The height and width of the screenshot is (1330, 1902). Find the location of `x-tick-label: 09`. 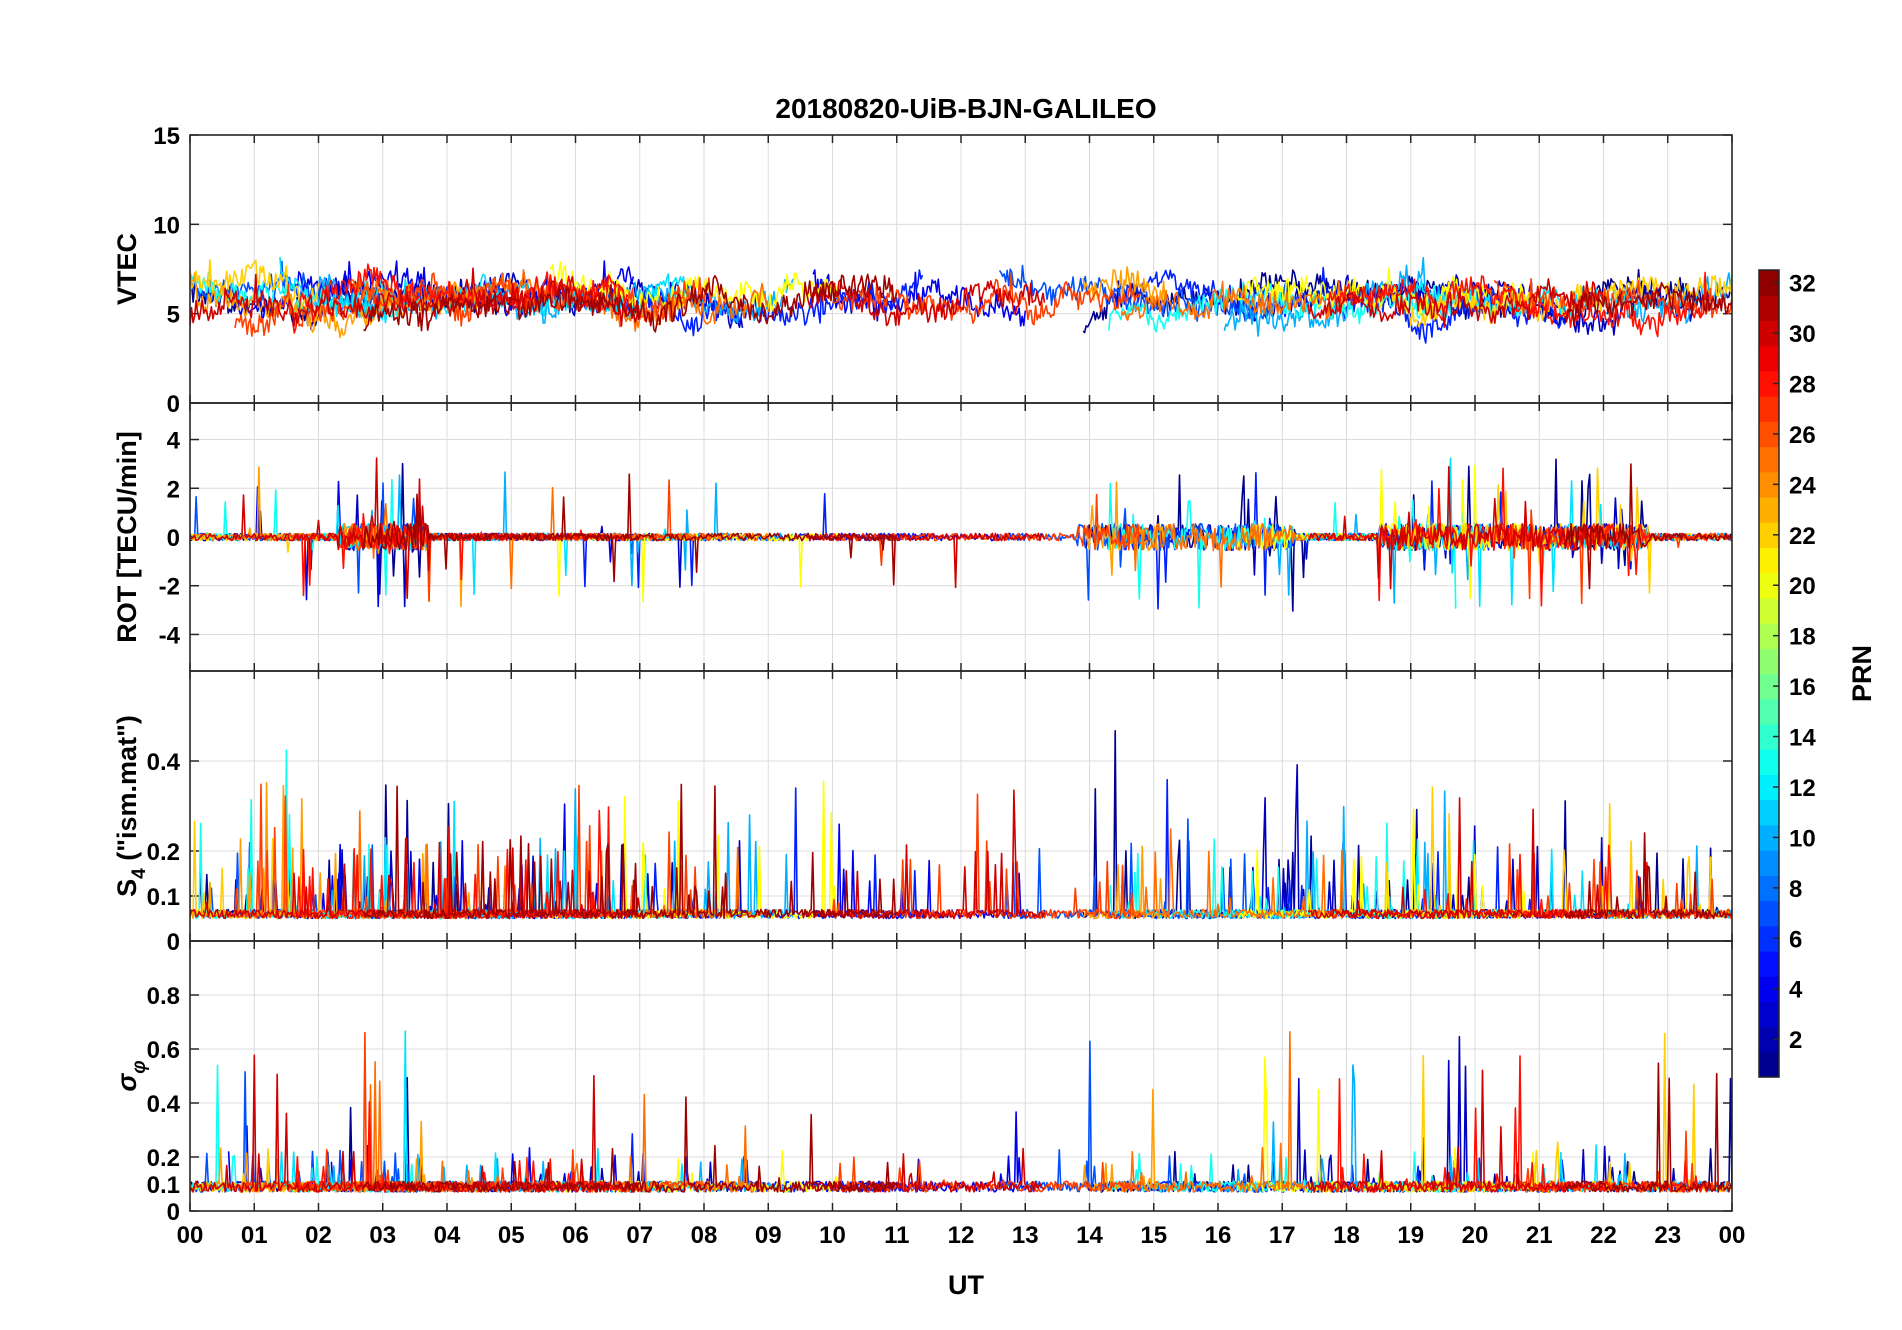

x-tick-label: 09 is located at coordinates (768, 1235).